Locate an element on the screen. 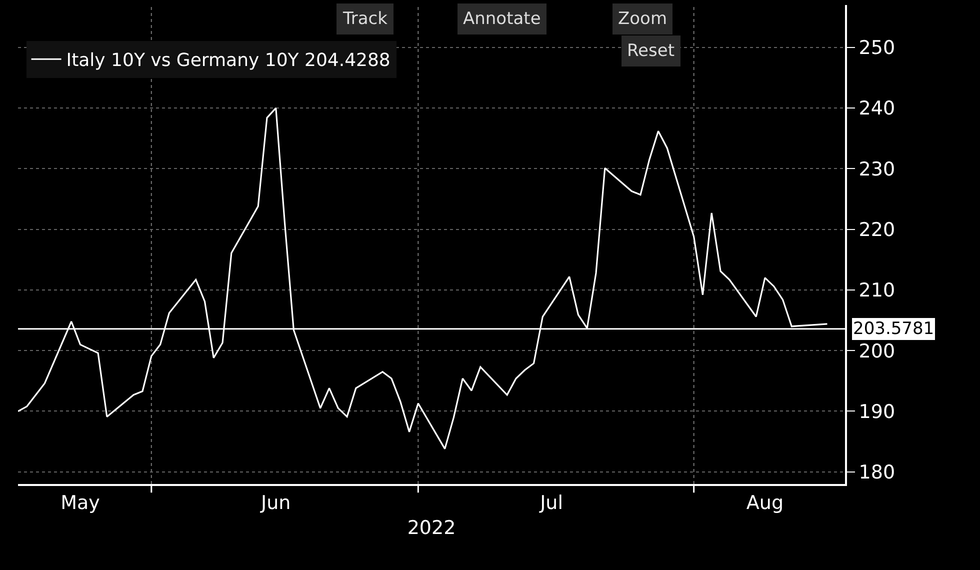  x-tick-label: Jun is located at coordinates (275, 503).